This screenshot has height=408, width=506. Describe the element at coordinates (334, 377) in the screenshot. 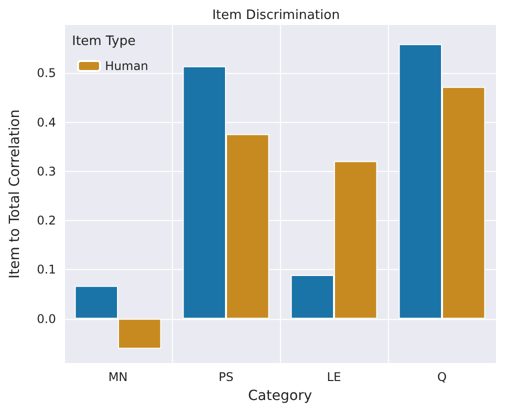

I see `x-tick-label: LE` at that location.